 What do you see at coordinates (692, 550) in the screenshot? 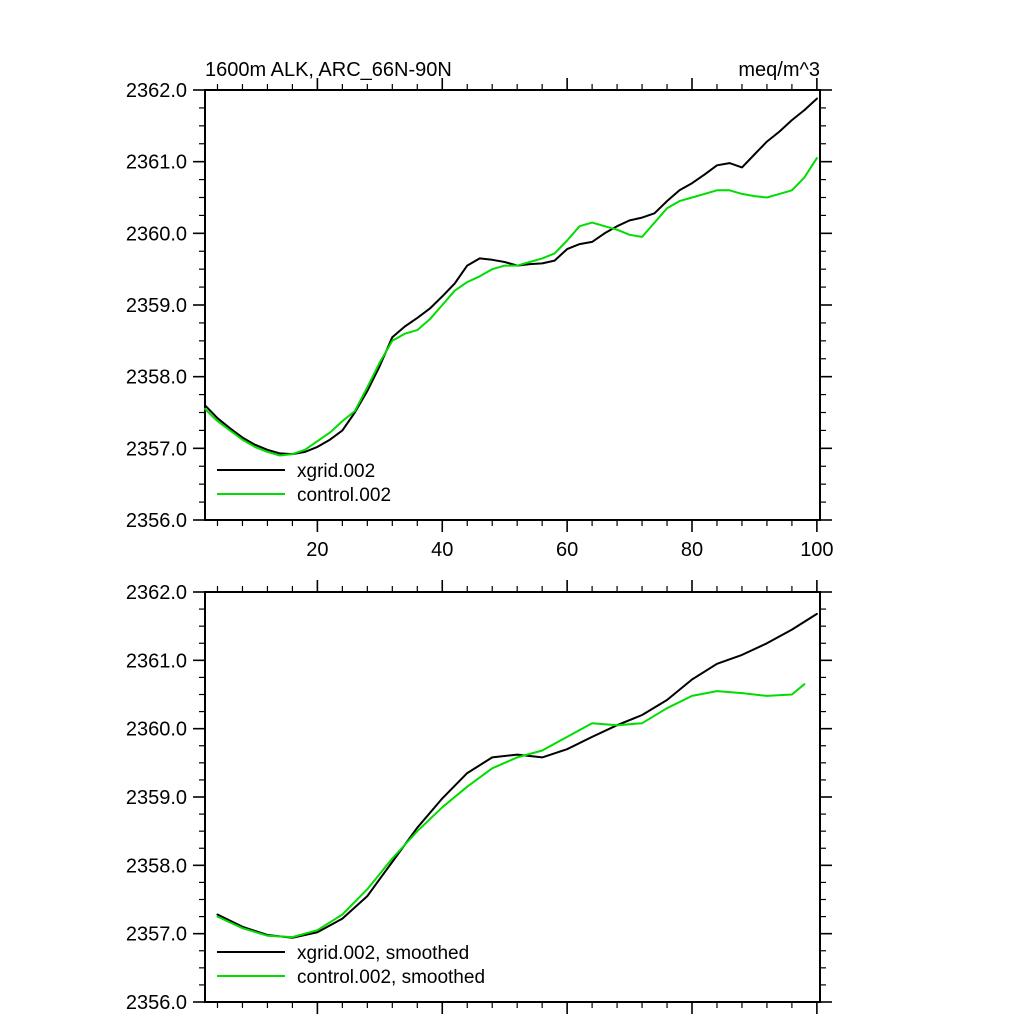
I see `x-tick-label: 80` at bounding box center [692, 550].